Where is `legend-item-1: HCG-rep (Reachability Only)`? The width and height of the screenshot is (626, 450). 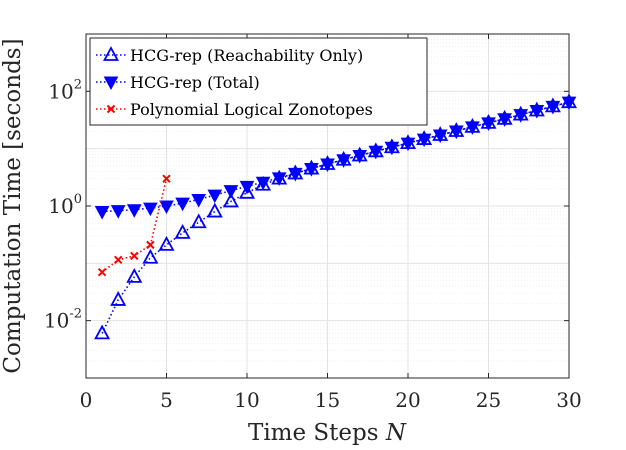 legend-item-1: HCG-rep (Reachability Only) is located at coordinates (229, 55).